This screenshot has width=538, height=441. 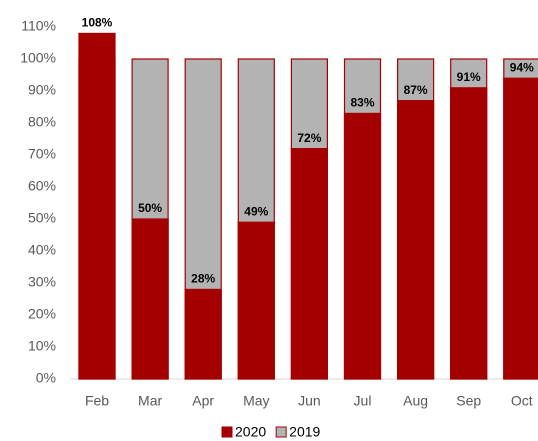 I want to click on x-tick-label: Jul, so click(x=363, y=401).